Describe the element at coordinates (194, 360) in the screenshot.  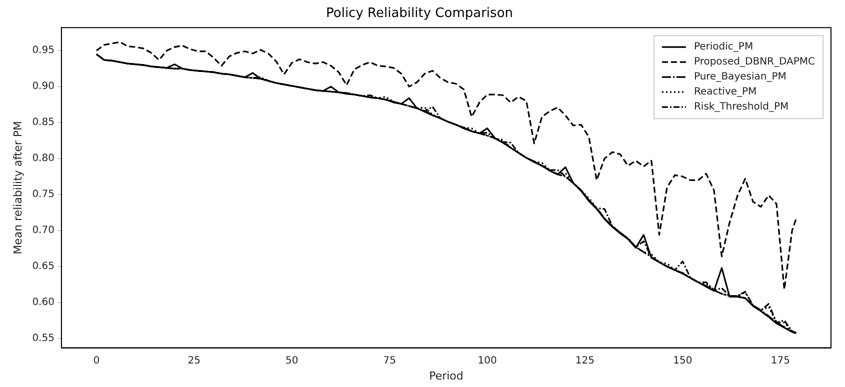
I see `x-tick-label: 25` at that location.